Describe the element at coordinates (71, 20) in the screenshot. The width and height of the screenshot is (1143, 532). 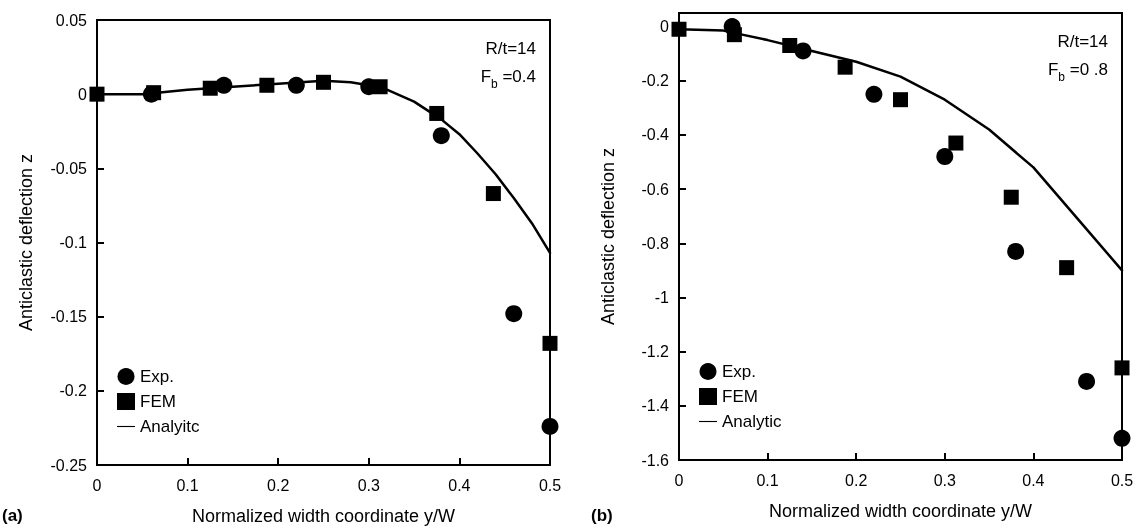
I see `y-tick-label: 0.05` at that location.